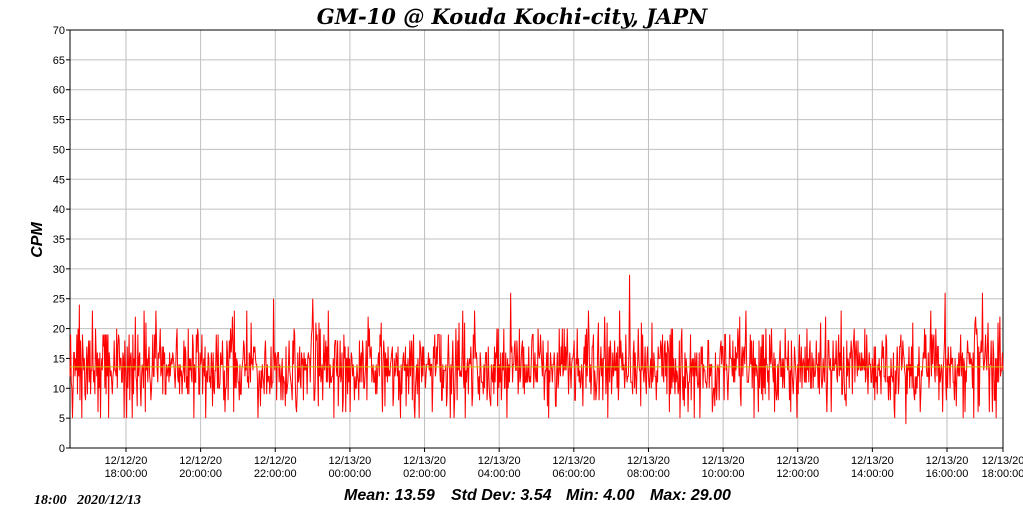 This screenshot has height=518, width=1023. I want to click on y-tick-label: 65, so click(59, 61).